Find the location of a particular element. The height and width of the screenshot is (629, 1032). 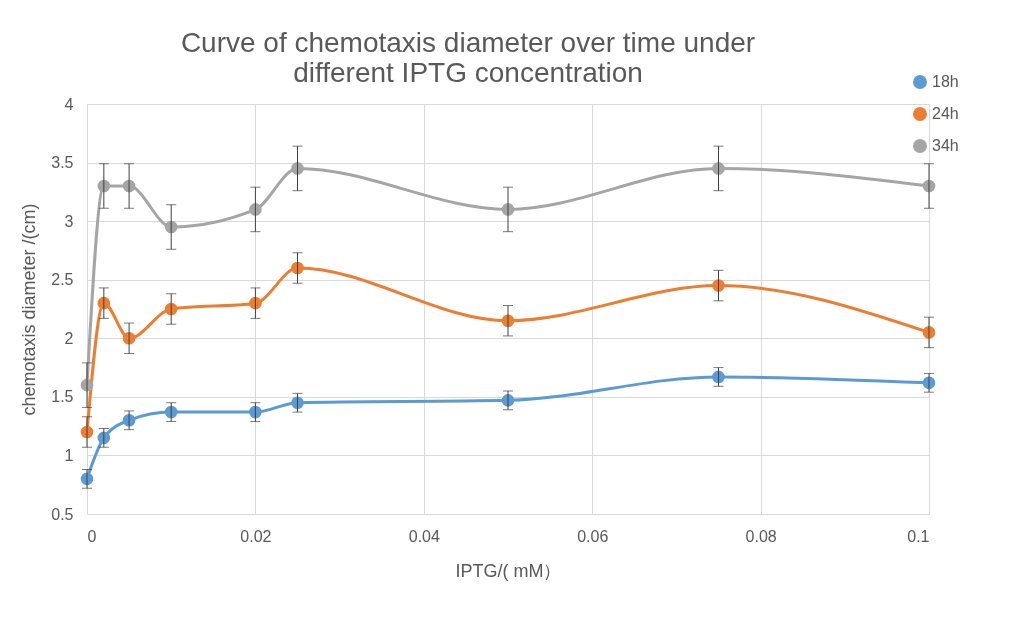

y-tick-label: 3.5 is located at coordinates (62, 163).